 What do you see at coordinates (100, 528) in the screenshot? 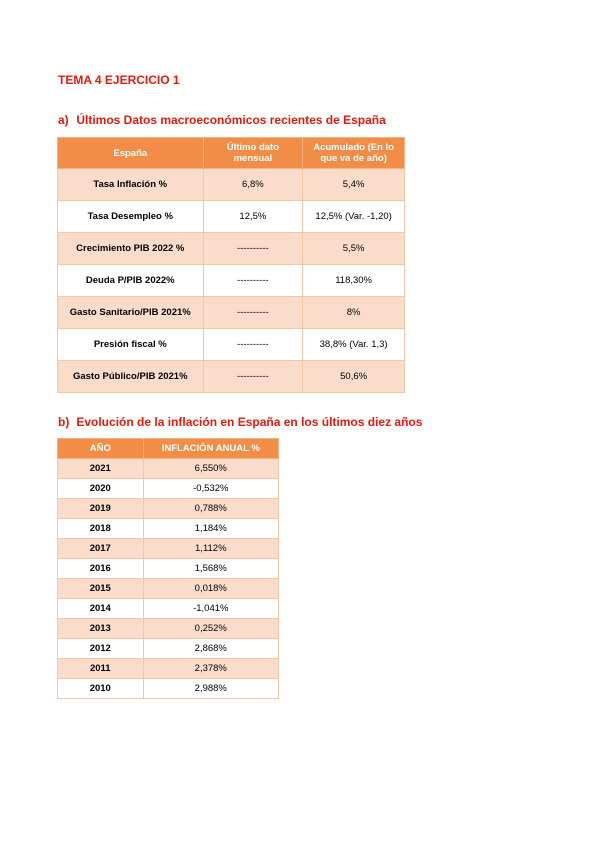
I see `year-cell: 2018` at bounding box center [100, 528].